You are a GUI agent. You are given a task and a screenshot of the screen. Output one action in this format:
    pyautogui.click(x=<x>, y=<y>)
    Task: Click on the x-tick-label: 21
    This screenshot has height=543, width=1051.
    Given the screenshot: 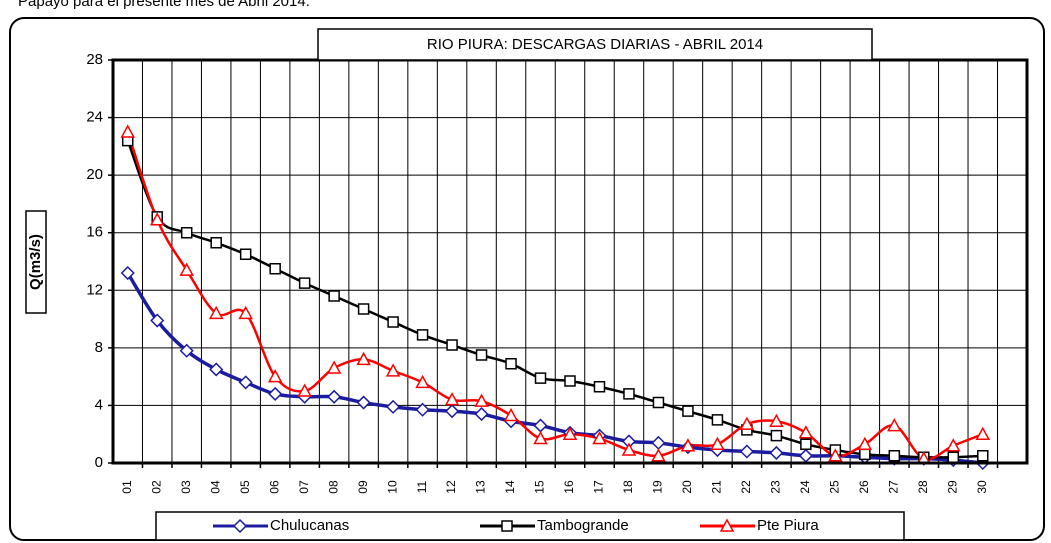 What is the action you would take?
    pyautogui.click(x=717, y=487)
    